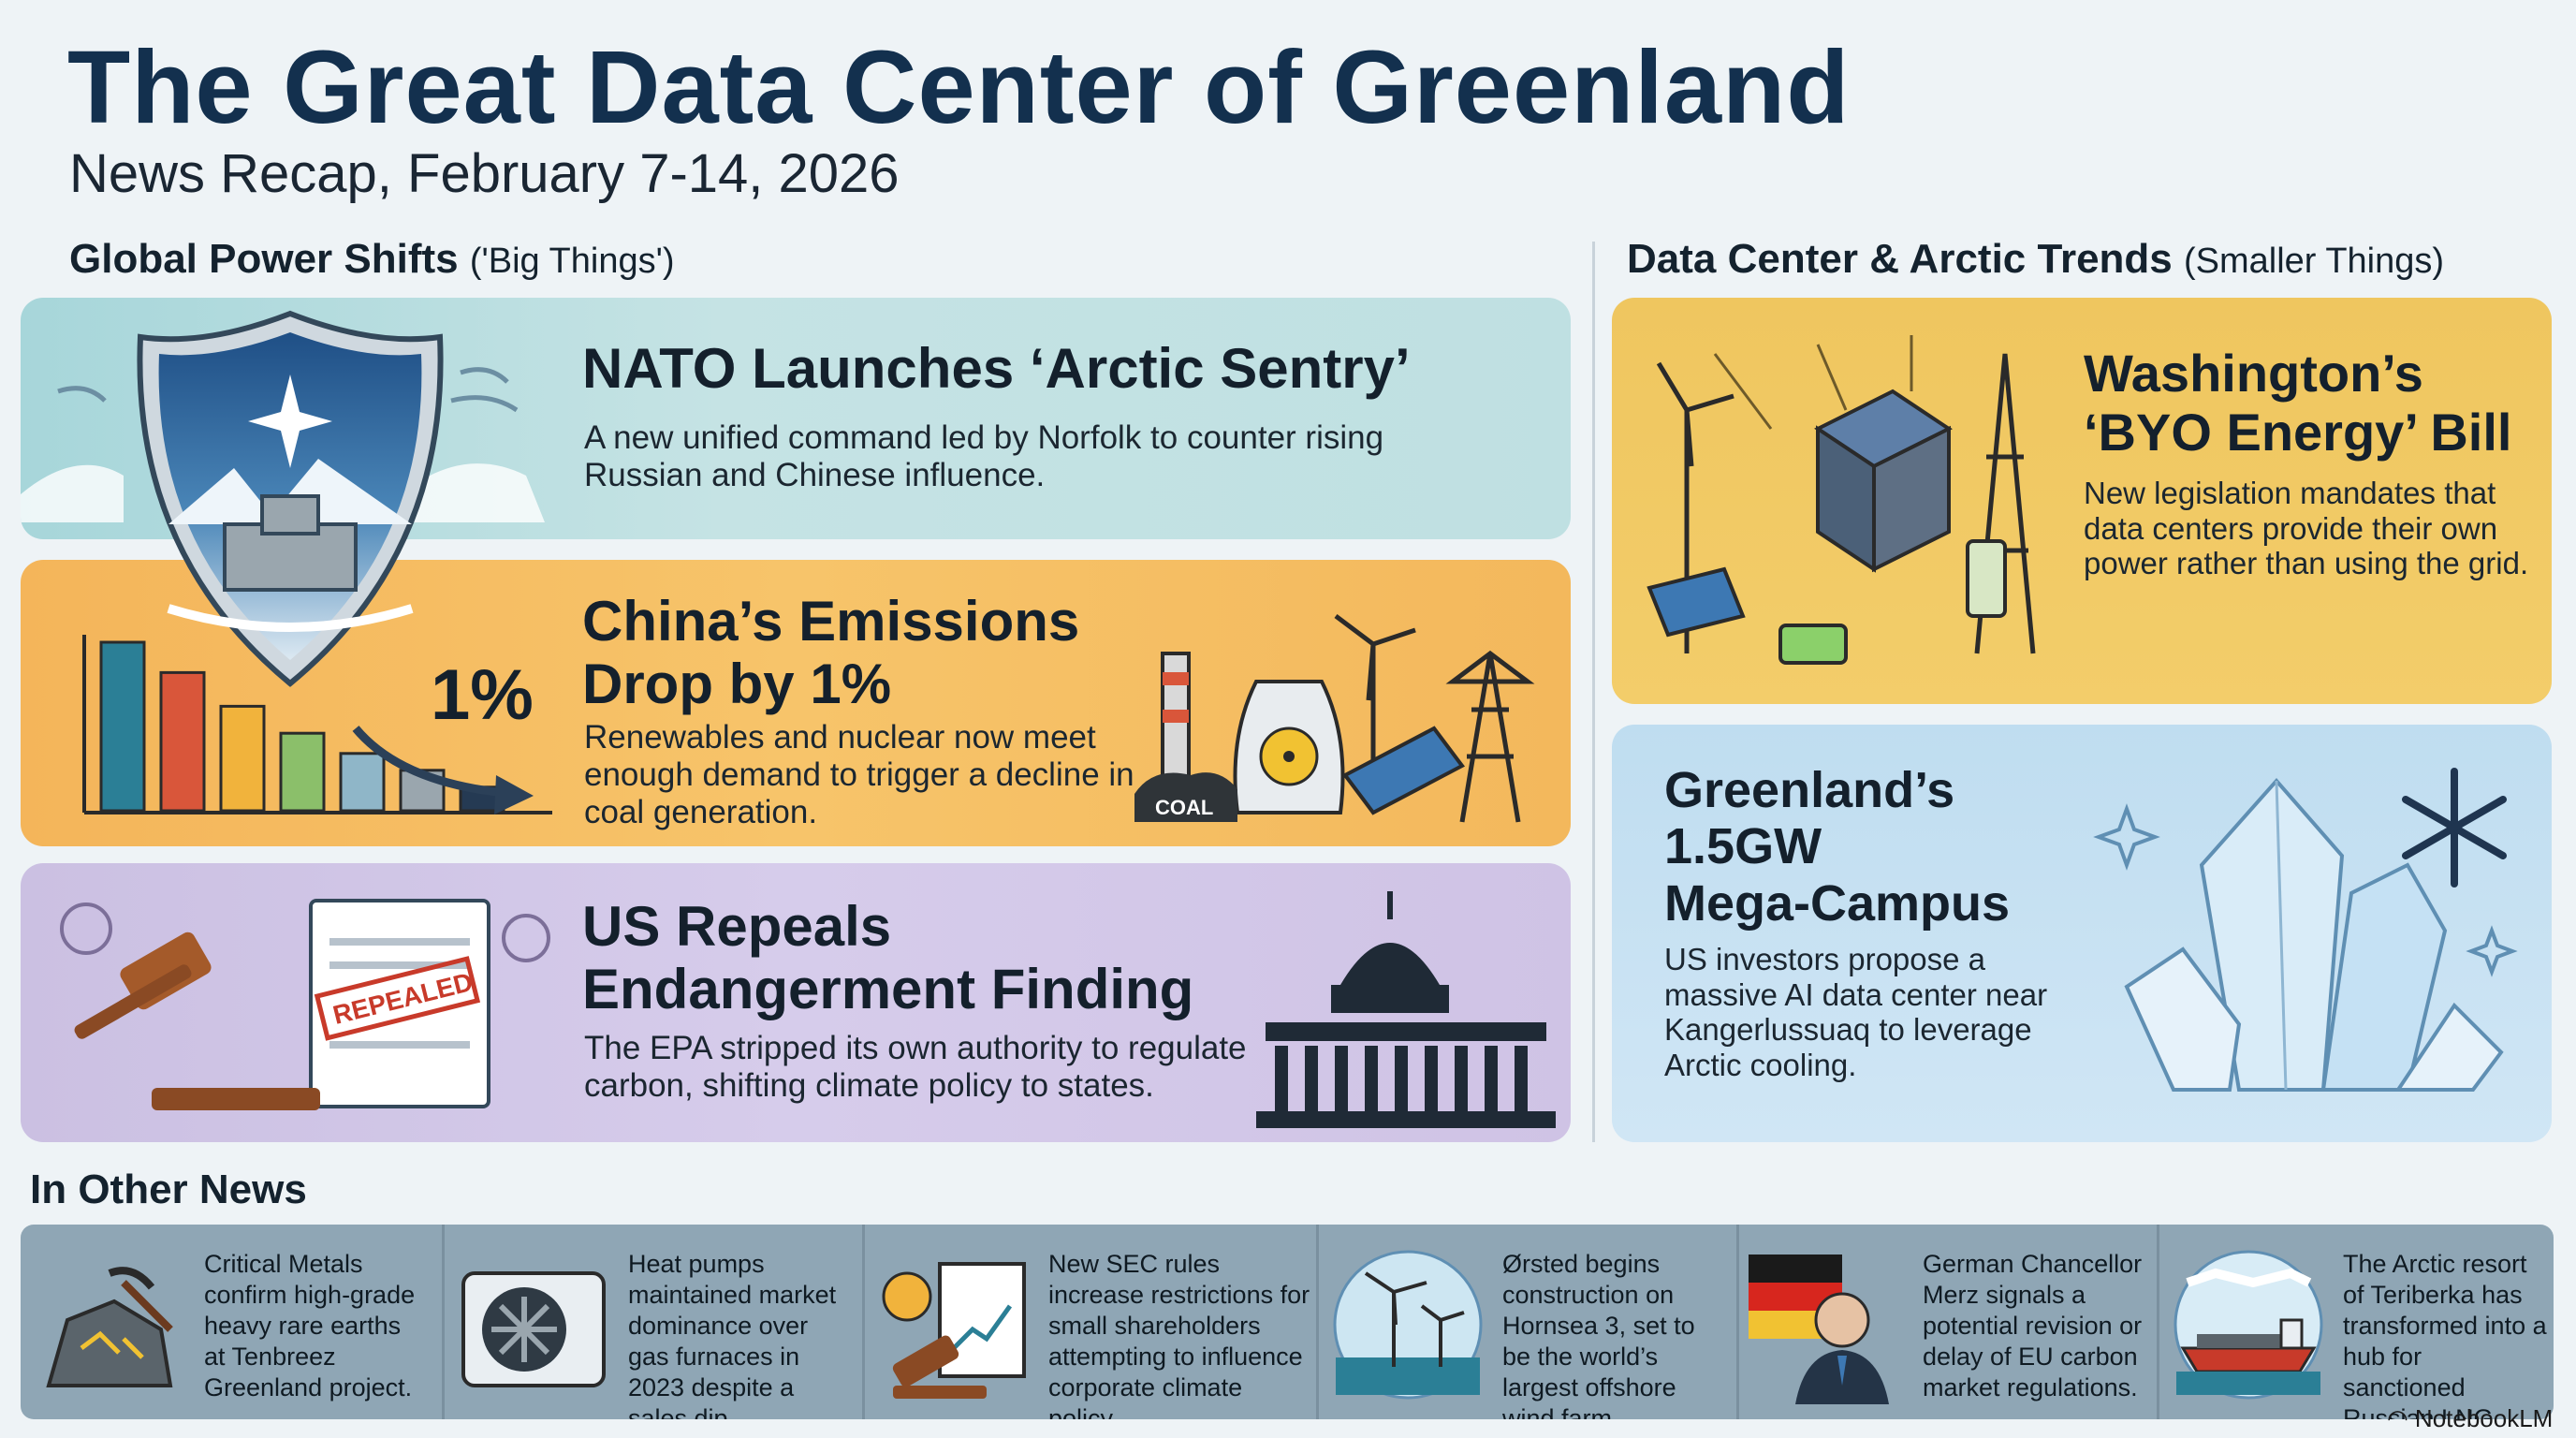 The height and width of the screenshot is (1438, 2576). What do you see at coordinates (484, 173) in the screenshot?
I see `page-subtitle: News Recap, February 7-14, 2026` at bounding box center [484, 173].